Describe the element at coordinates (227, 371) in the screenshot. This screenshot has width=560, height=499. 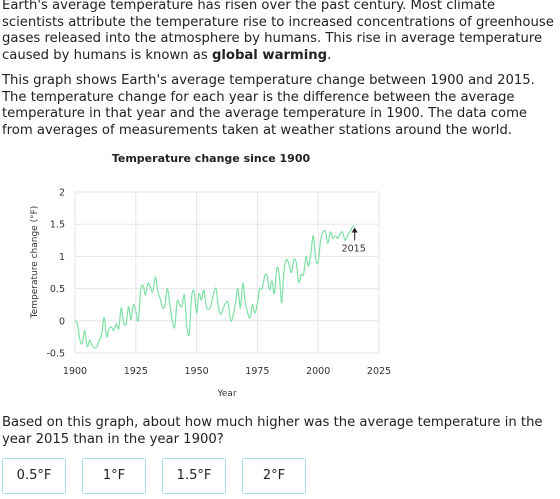
I see `x-tick-labels: 1900 1925 1950 1975 2000 2025` at that location.